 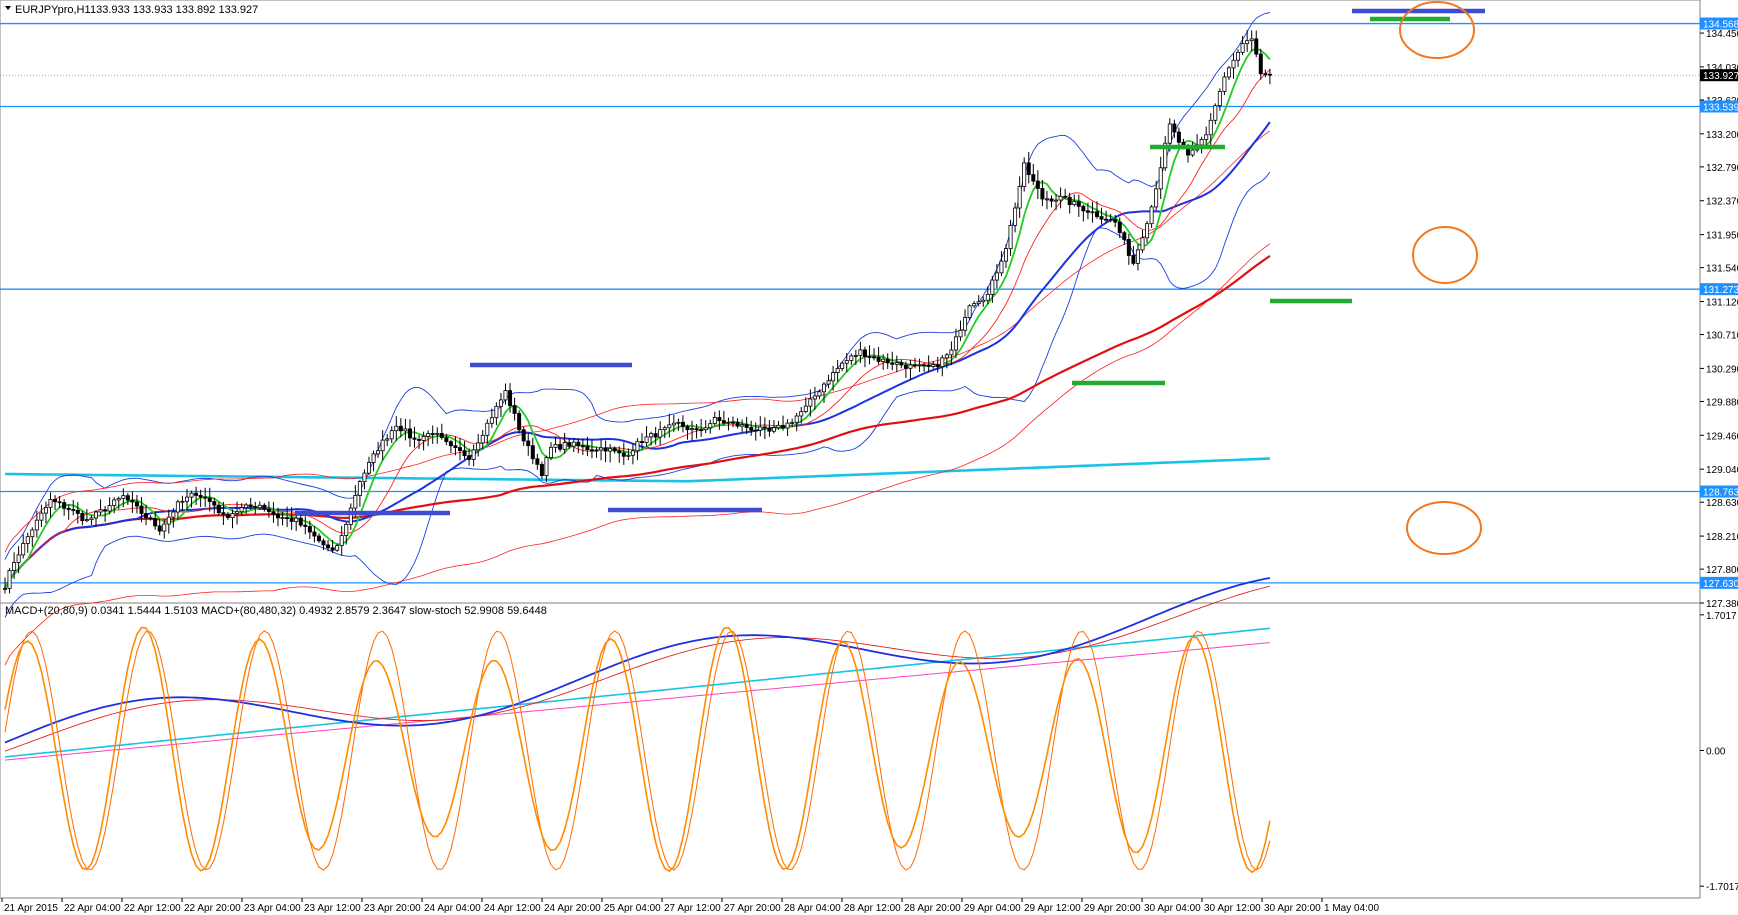 I want to click on time-tick-label: 22 Apr 04:00, so click(x=92, y=908).